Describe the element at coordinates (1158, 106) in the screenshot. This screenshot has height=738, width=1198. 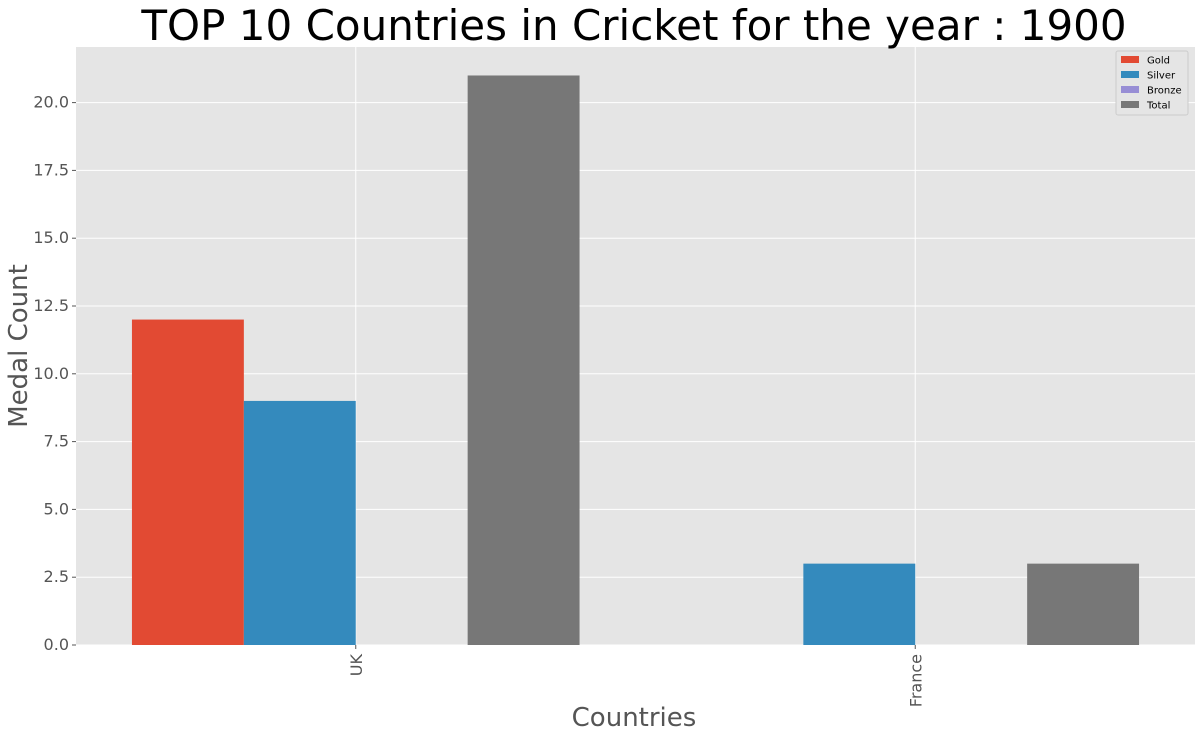
I see `legend-label-total: Total` at that location.